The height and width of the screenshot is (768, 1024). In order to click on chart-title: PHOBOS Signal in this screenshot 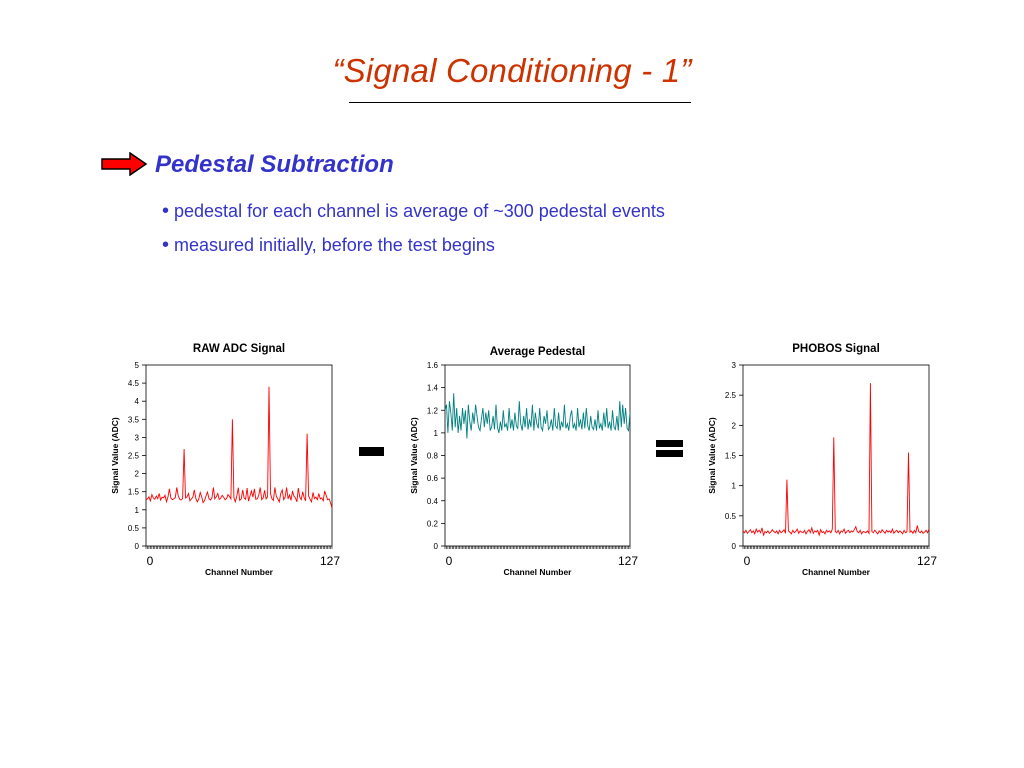, I will do `click(836, 349)`.